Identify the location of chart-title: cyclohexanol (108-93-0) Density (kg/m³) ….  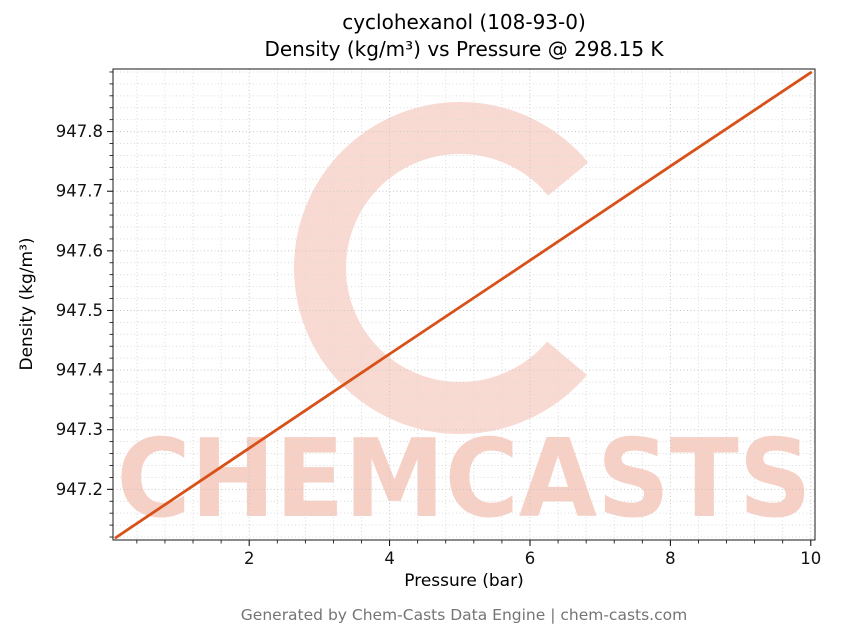
(464, 36).